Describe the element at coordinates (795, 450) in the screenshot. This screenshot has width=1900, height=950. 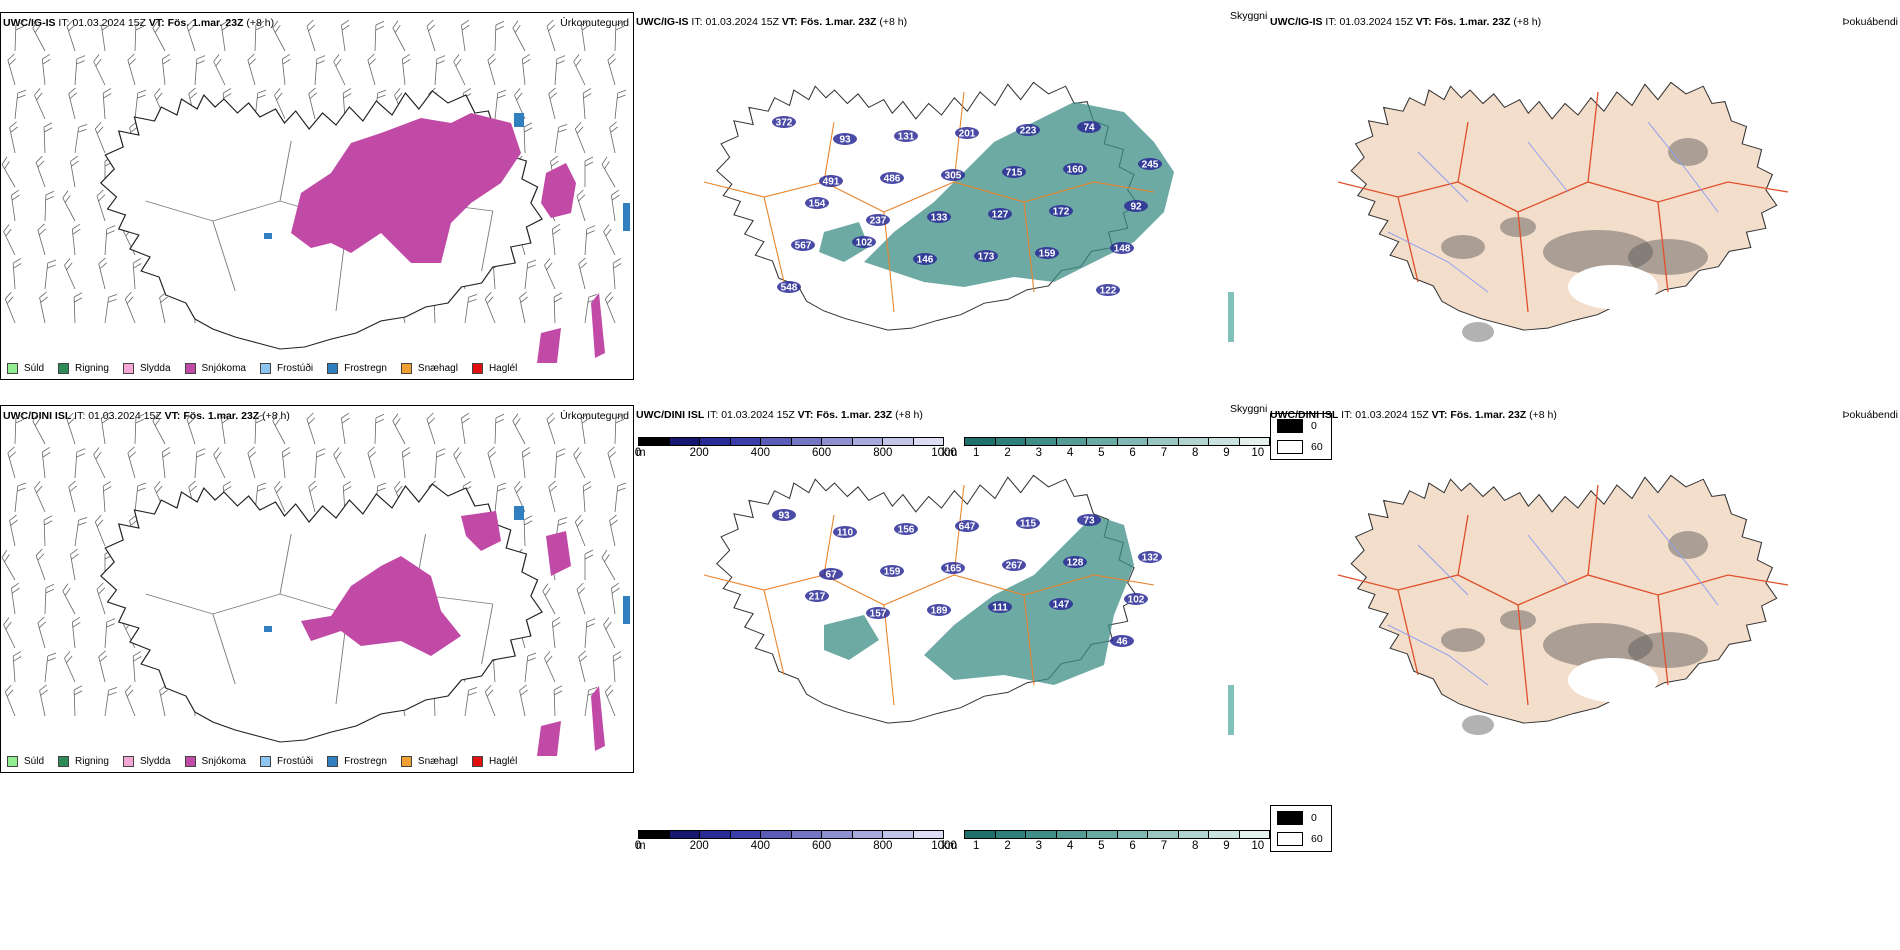
I see `snow-depth-colorbar: 0 200 400 600 800 1000 m` at that location.